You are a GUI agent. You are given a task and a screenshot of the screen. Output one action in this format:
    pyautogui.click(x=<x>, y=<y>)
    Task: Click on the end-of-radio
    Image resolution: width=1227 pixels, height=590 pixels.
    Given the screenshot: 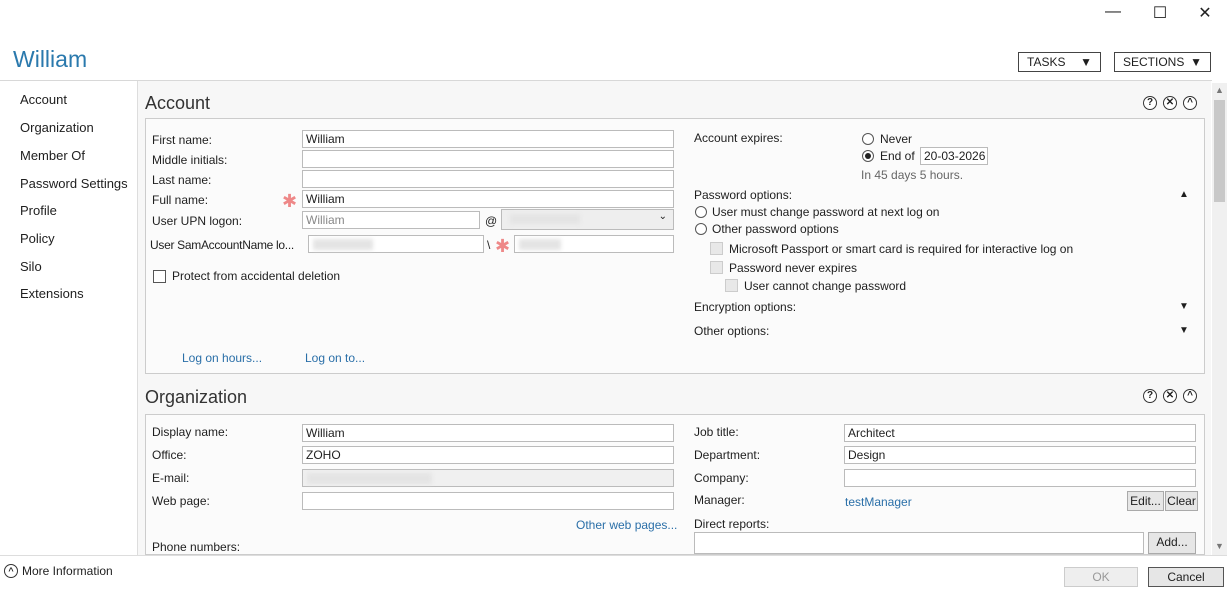 What is the action you would take?
    pyautogui.click(x=868, y=156)
    